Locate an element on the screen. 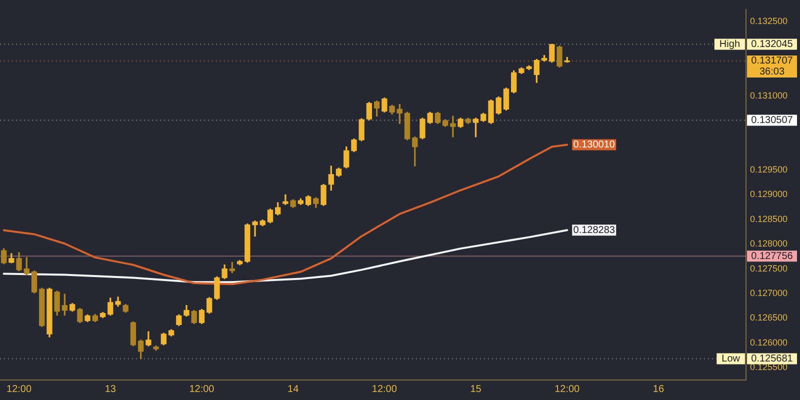 The width and height of the screenshot is (800, 400). x-tick-label: 14 is located at coordinates (294, 389).